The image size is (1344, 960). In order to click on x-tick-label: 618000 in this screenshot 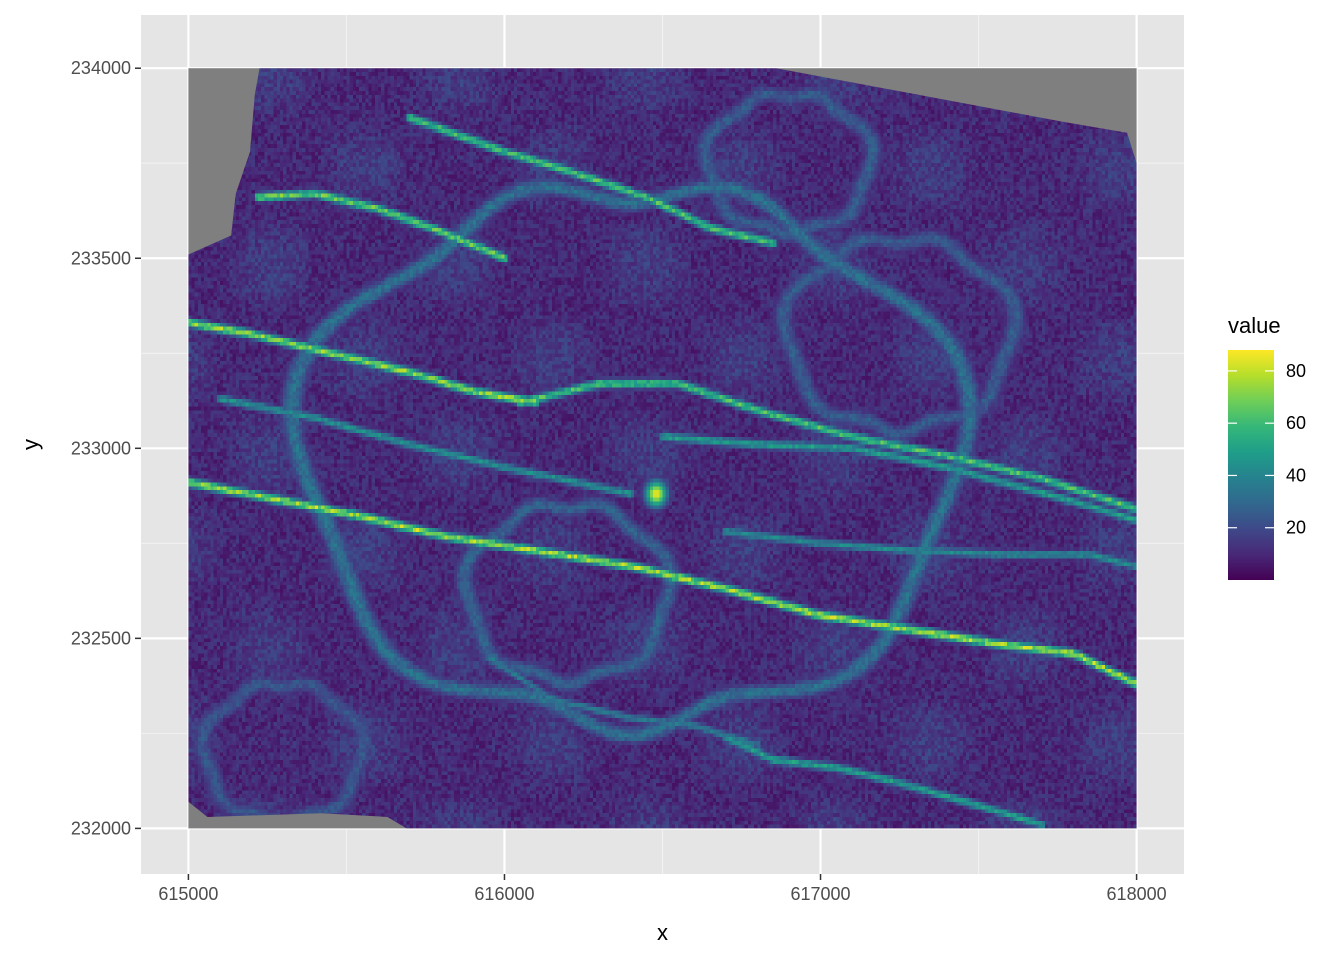, I will do `click(1137, 894)`.